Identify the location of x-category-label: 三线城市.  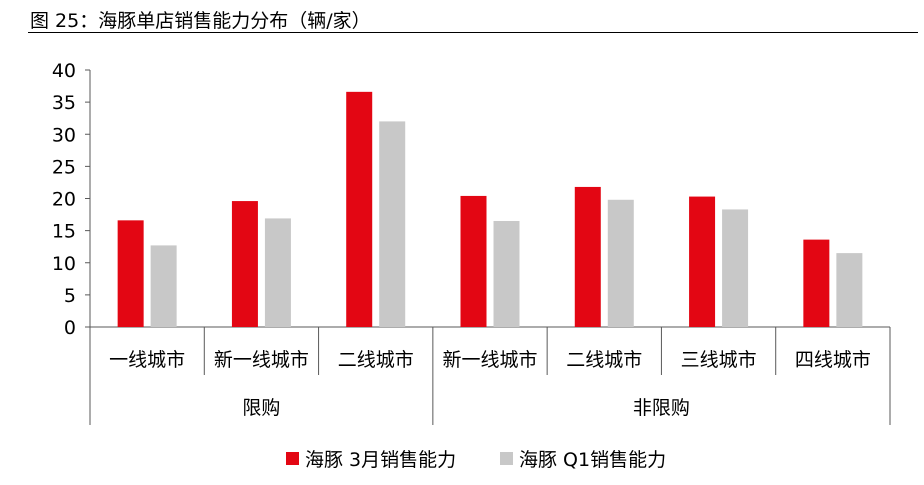
(719, 360).